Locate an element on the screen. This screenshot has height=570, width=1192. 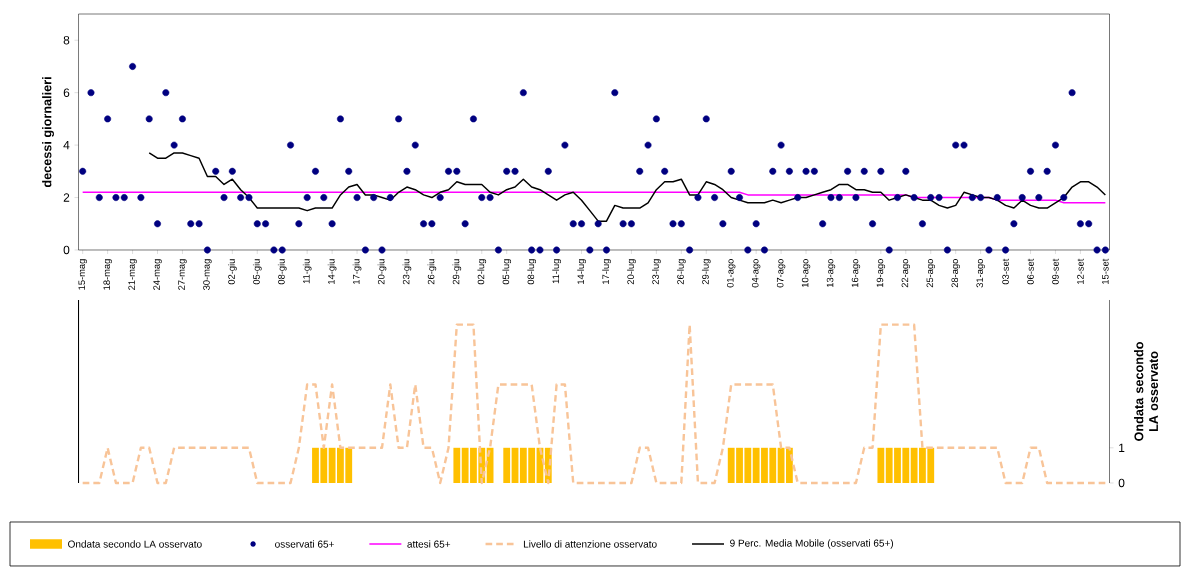
x-tick-label: 20-lug is located at coordinates (631, 272).